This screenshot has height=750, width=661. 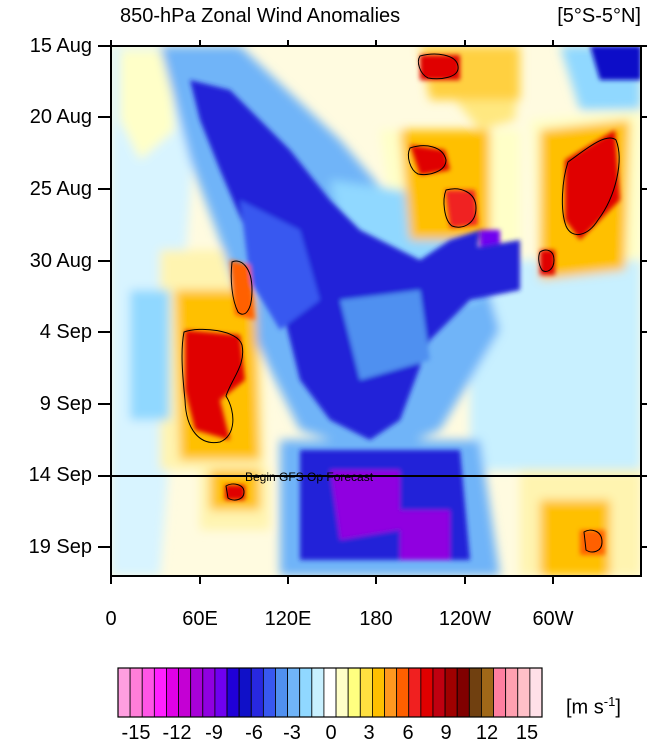 What do you see at coordinates (369, 733) in the screenshot?
I see `colorbar-tick-label: 3` at bounding box center [369, 733].